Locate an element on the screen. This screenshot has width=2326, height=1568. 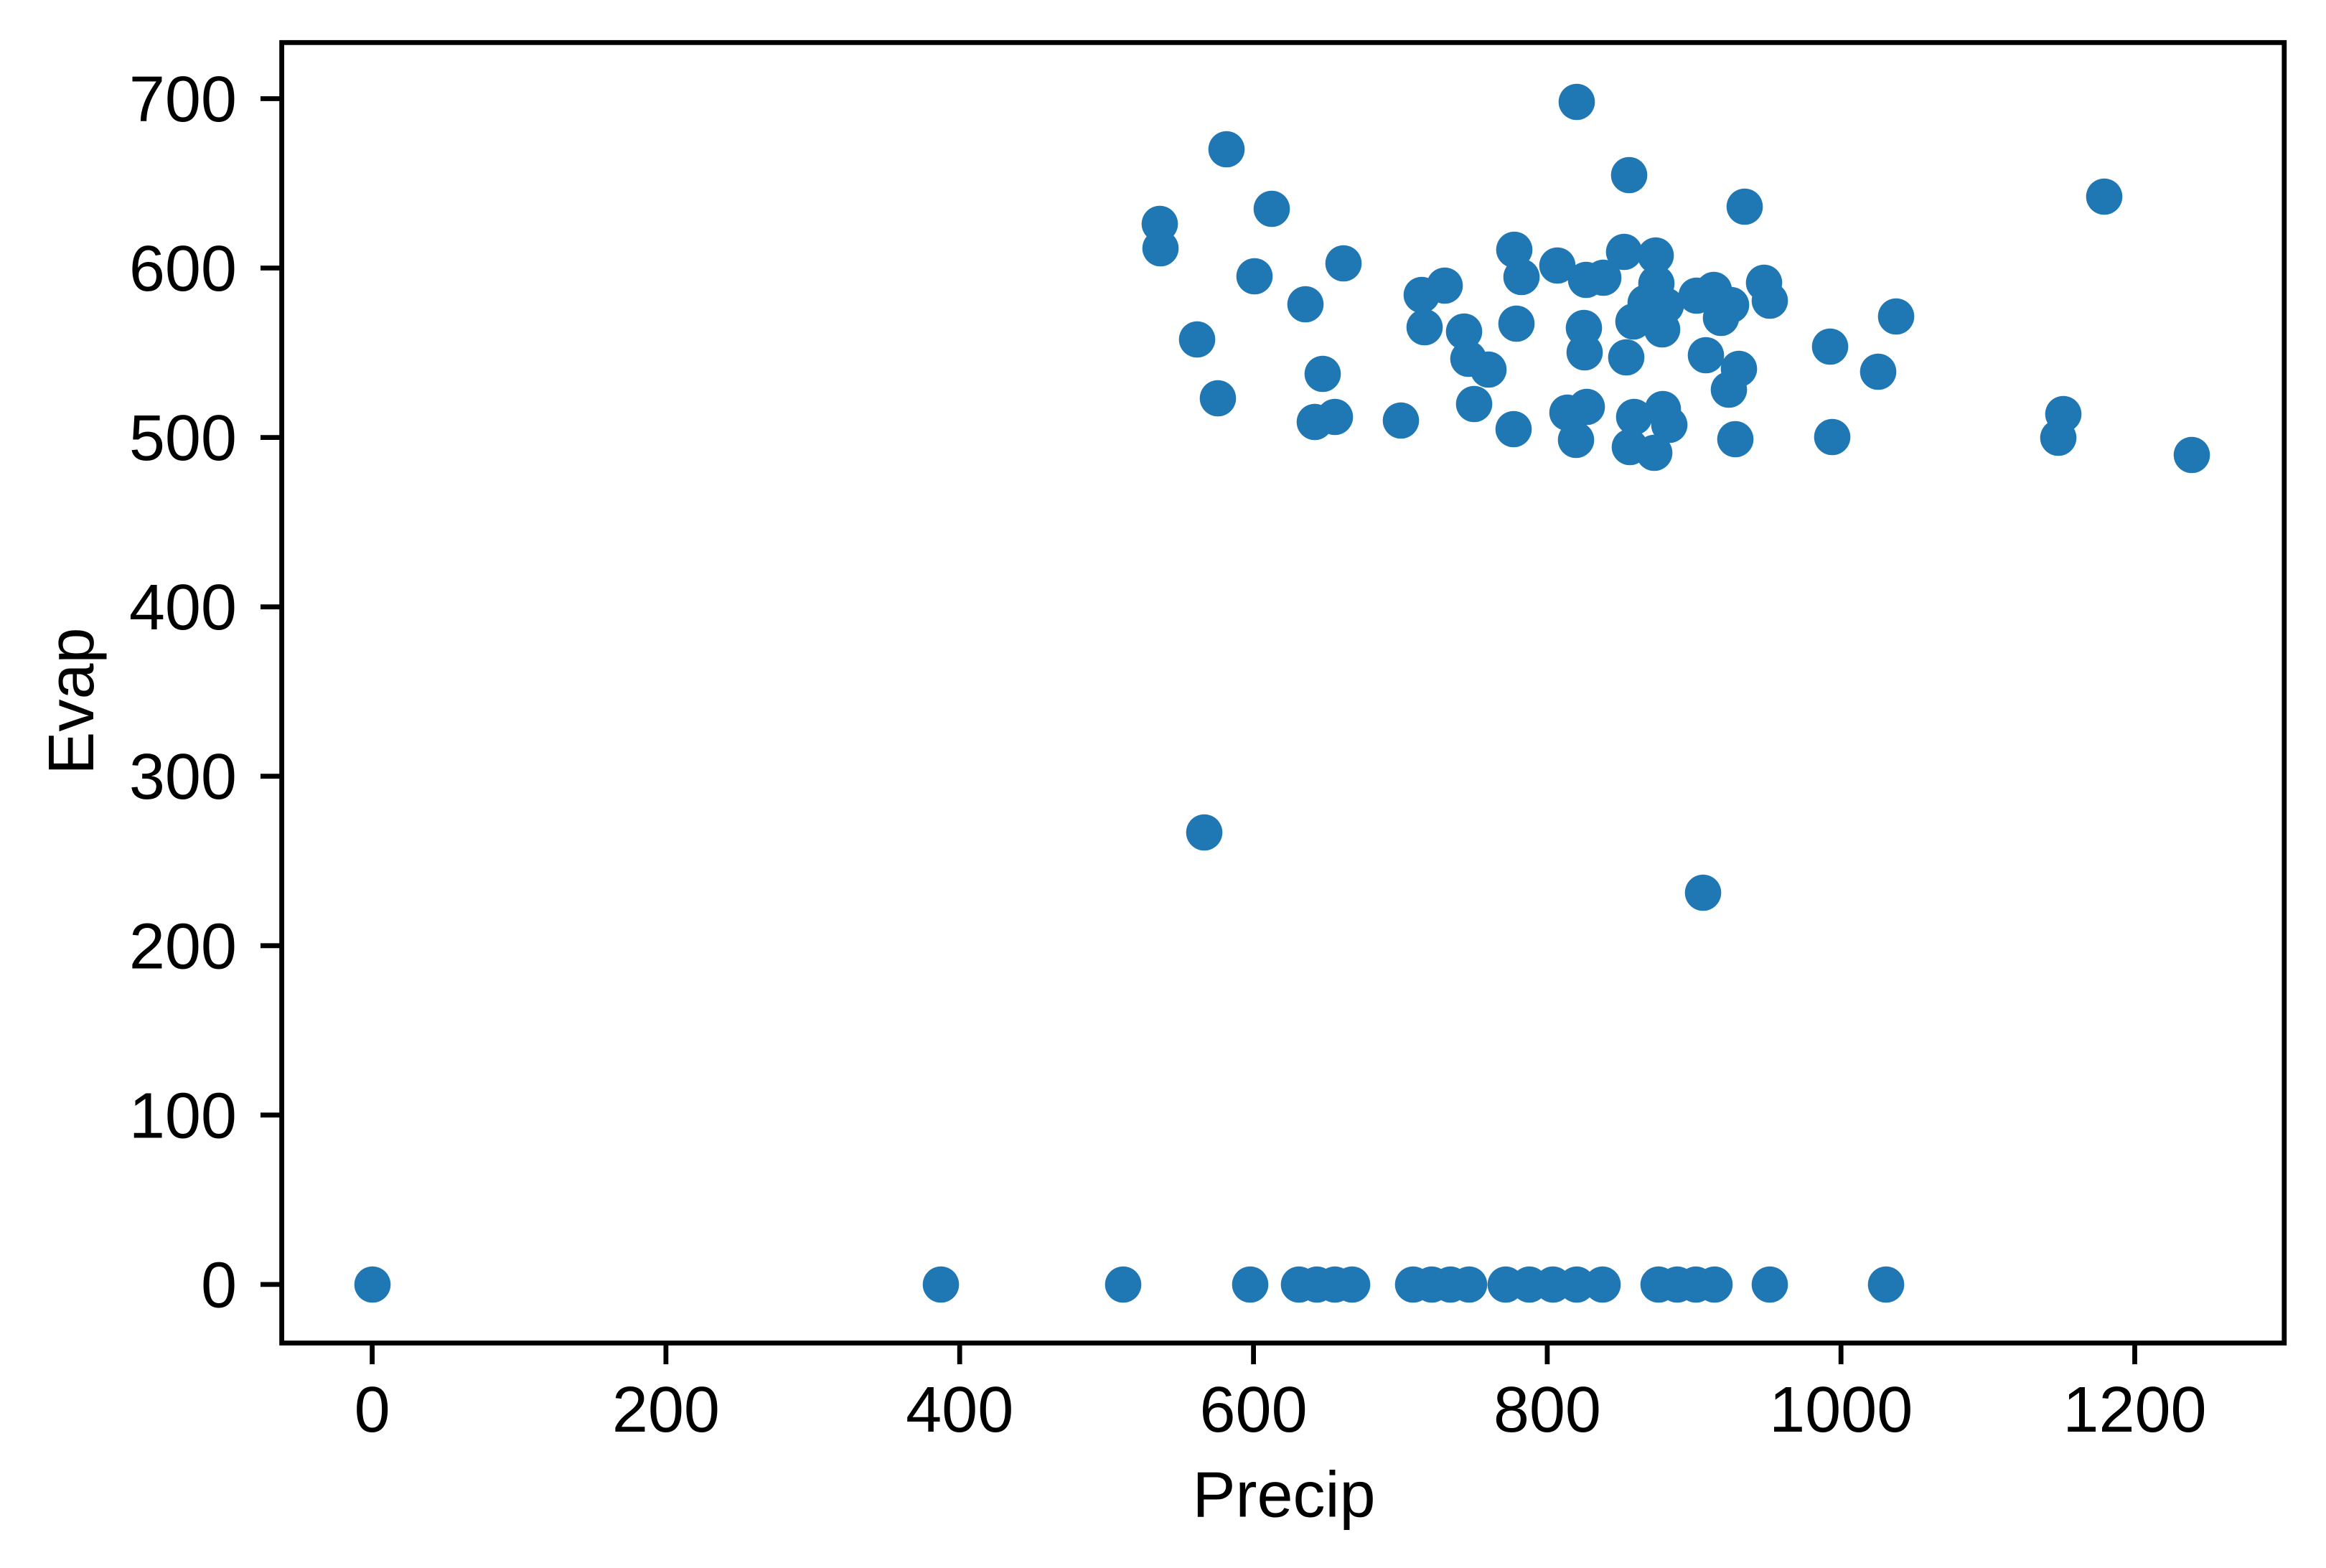
svg-text: 1000 is located at coordinates (1841, 1410).